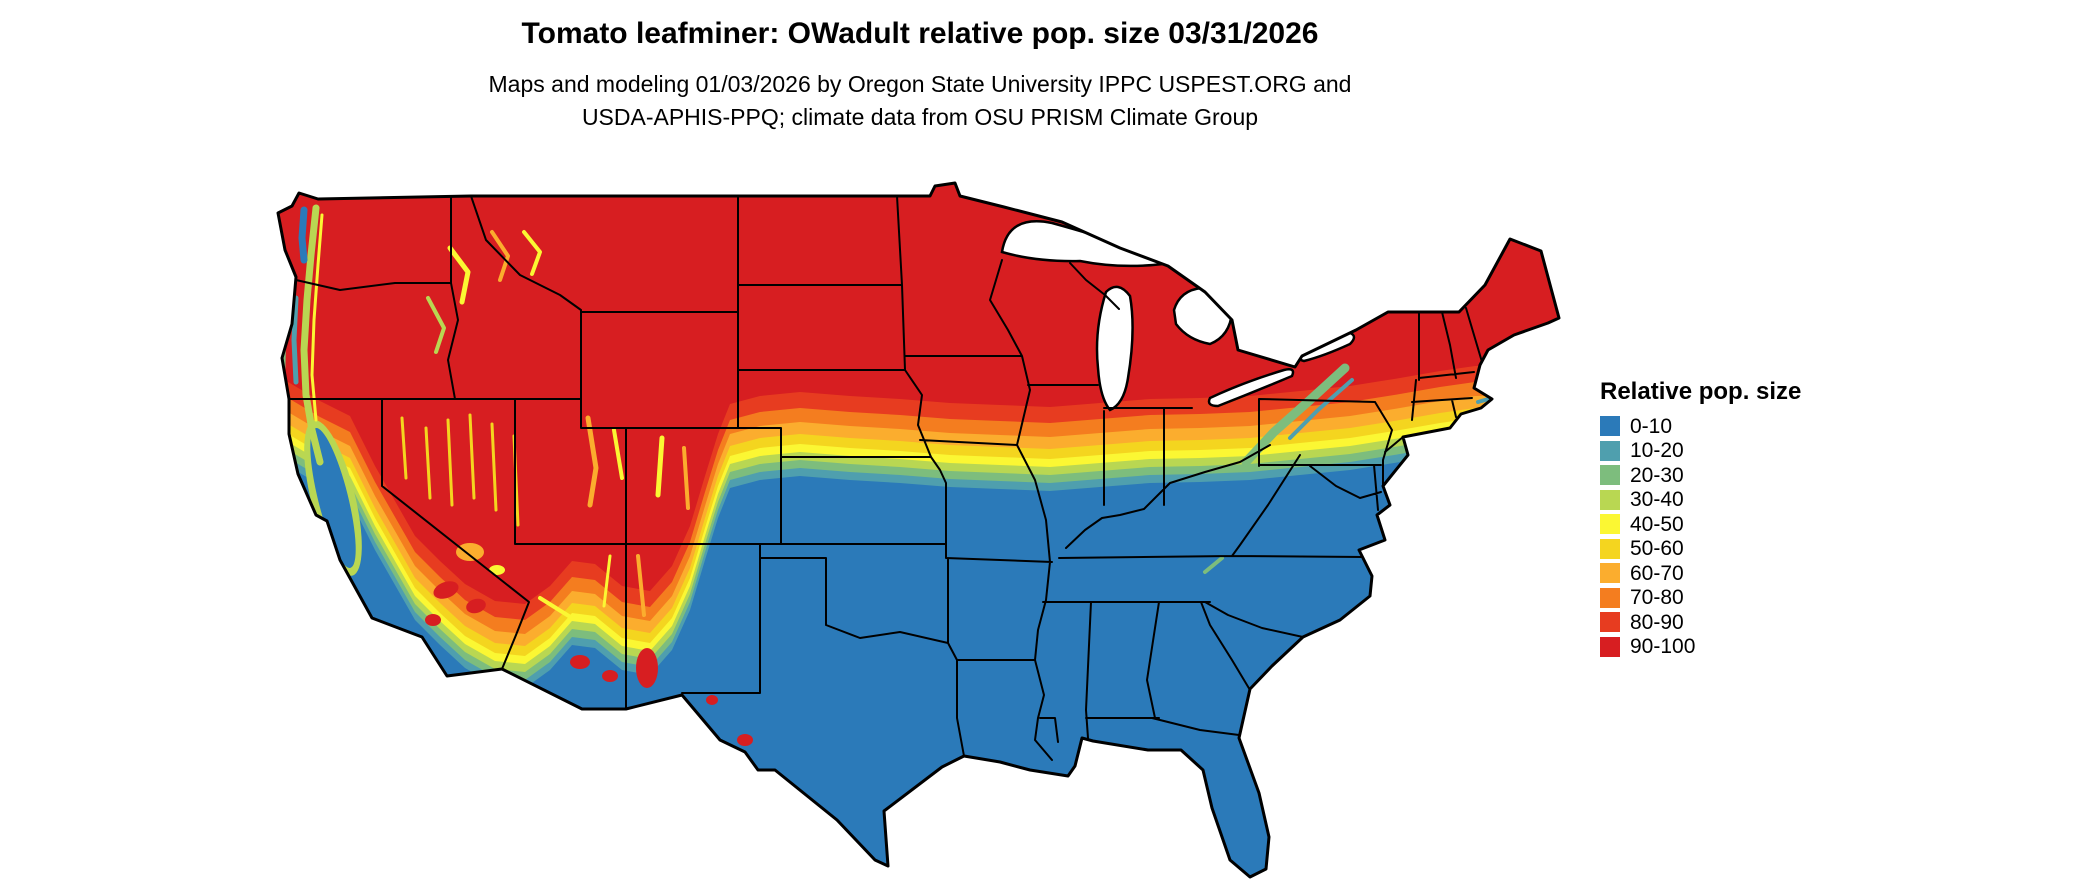  I want to click on lake-michigan, so click(1114, 348).